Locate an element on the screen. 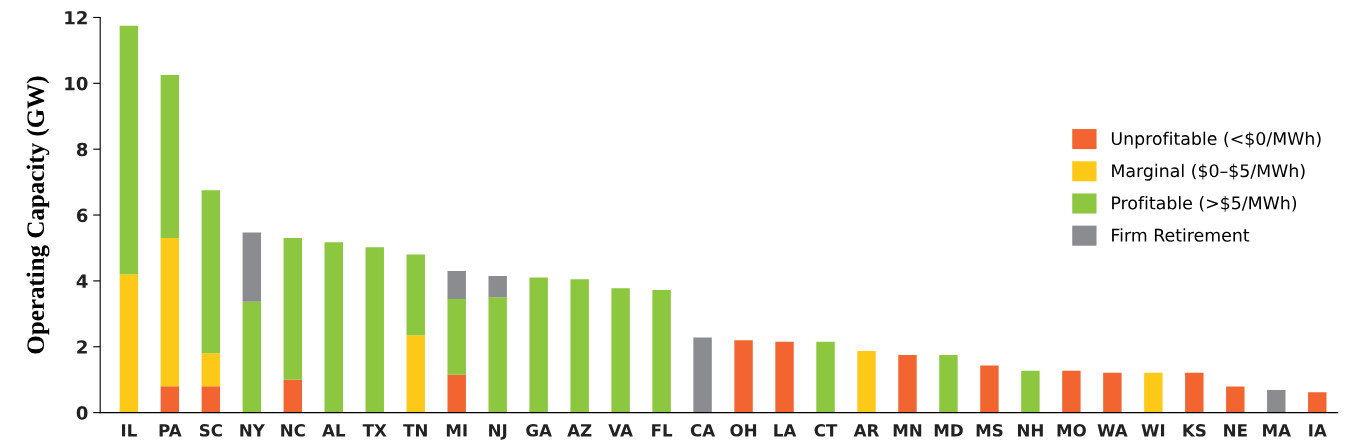  y-axis-title: Operating Capacity (GW) is located at coordinates (38, 215).